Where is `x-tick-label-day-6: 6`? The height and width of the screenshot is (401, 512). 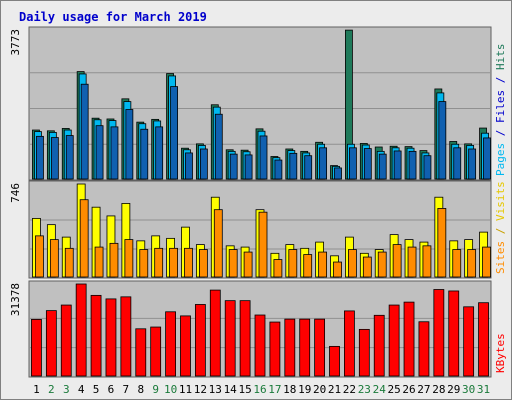
x-tick-label-day-6: 6 is located at coordinates (111, 389).